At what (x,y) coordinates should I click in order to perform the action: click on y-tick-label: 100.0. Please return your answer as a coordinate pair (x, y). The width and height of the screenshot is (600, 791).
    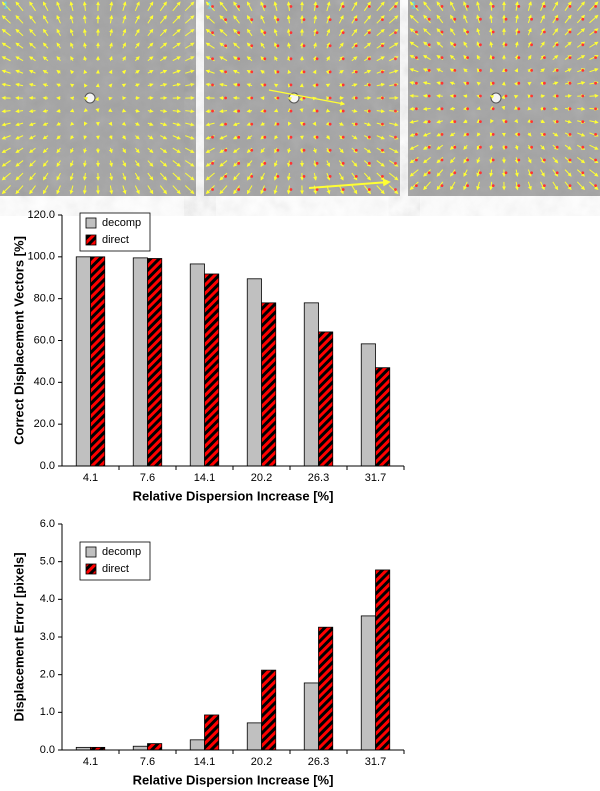
    Looking at the image, I should click on (41, 257).